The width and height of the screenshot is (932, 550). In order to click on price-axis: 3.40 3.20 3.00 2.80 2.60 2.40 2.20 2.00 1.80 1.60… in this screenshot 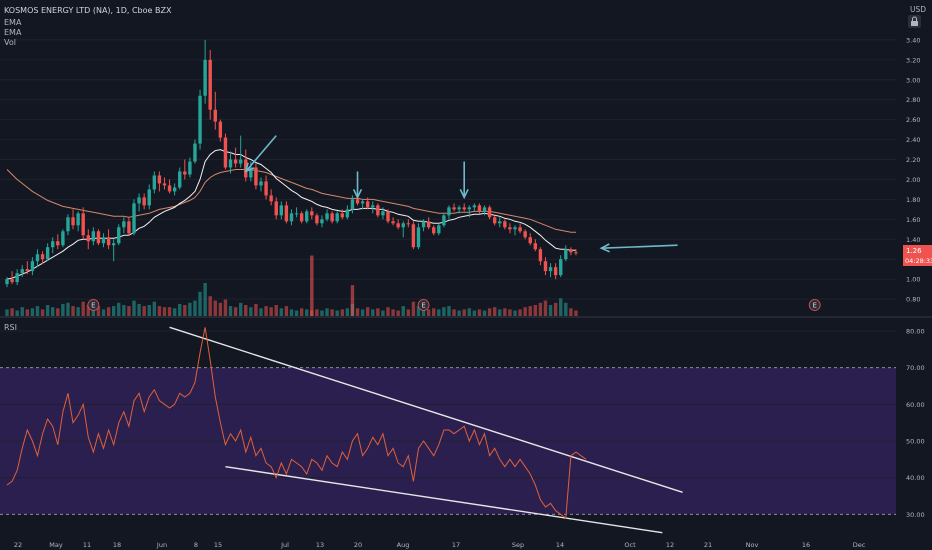, I will do `click(913, 169)`.